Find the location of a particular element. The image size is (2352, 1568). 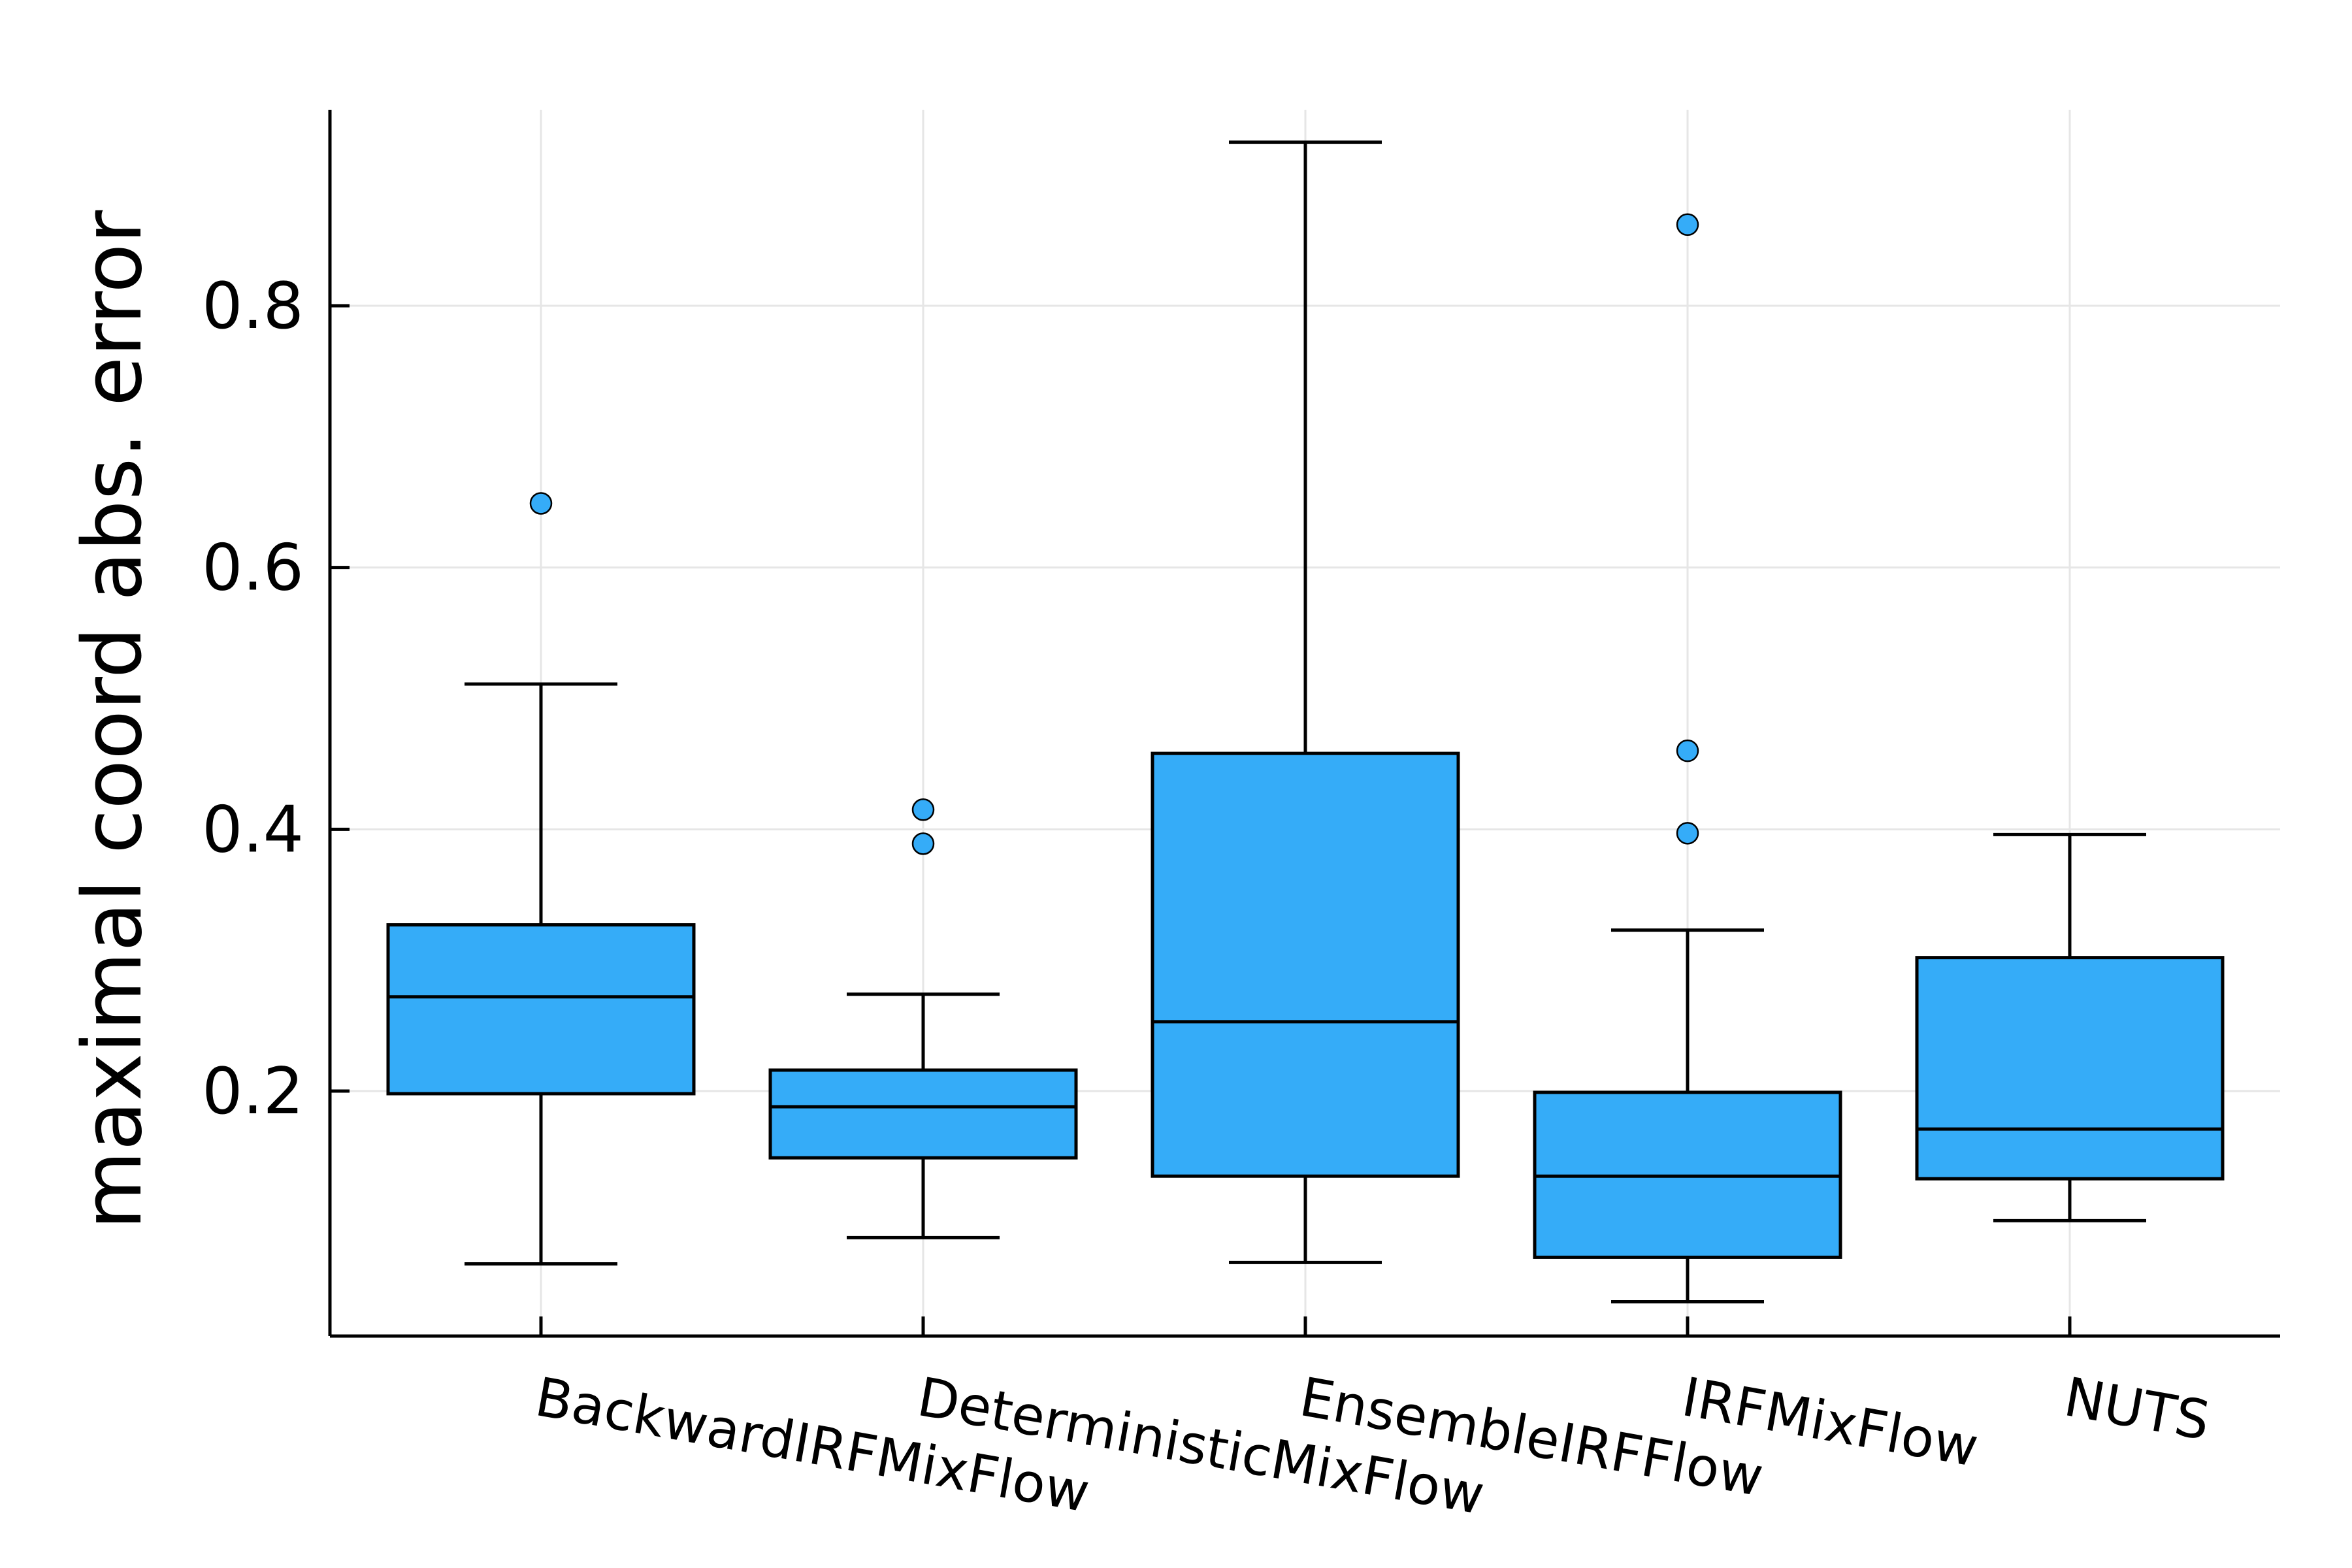

y-axis-label: maximal coord abs. error is located at coordinates (113, 720).